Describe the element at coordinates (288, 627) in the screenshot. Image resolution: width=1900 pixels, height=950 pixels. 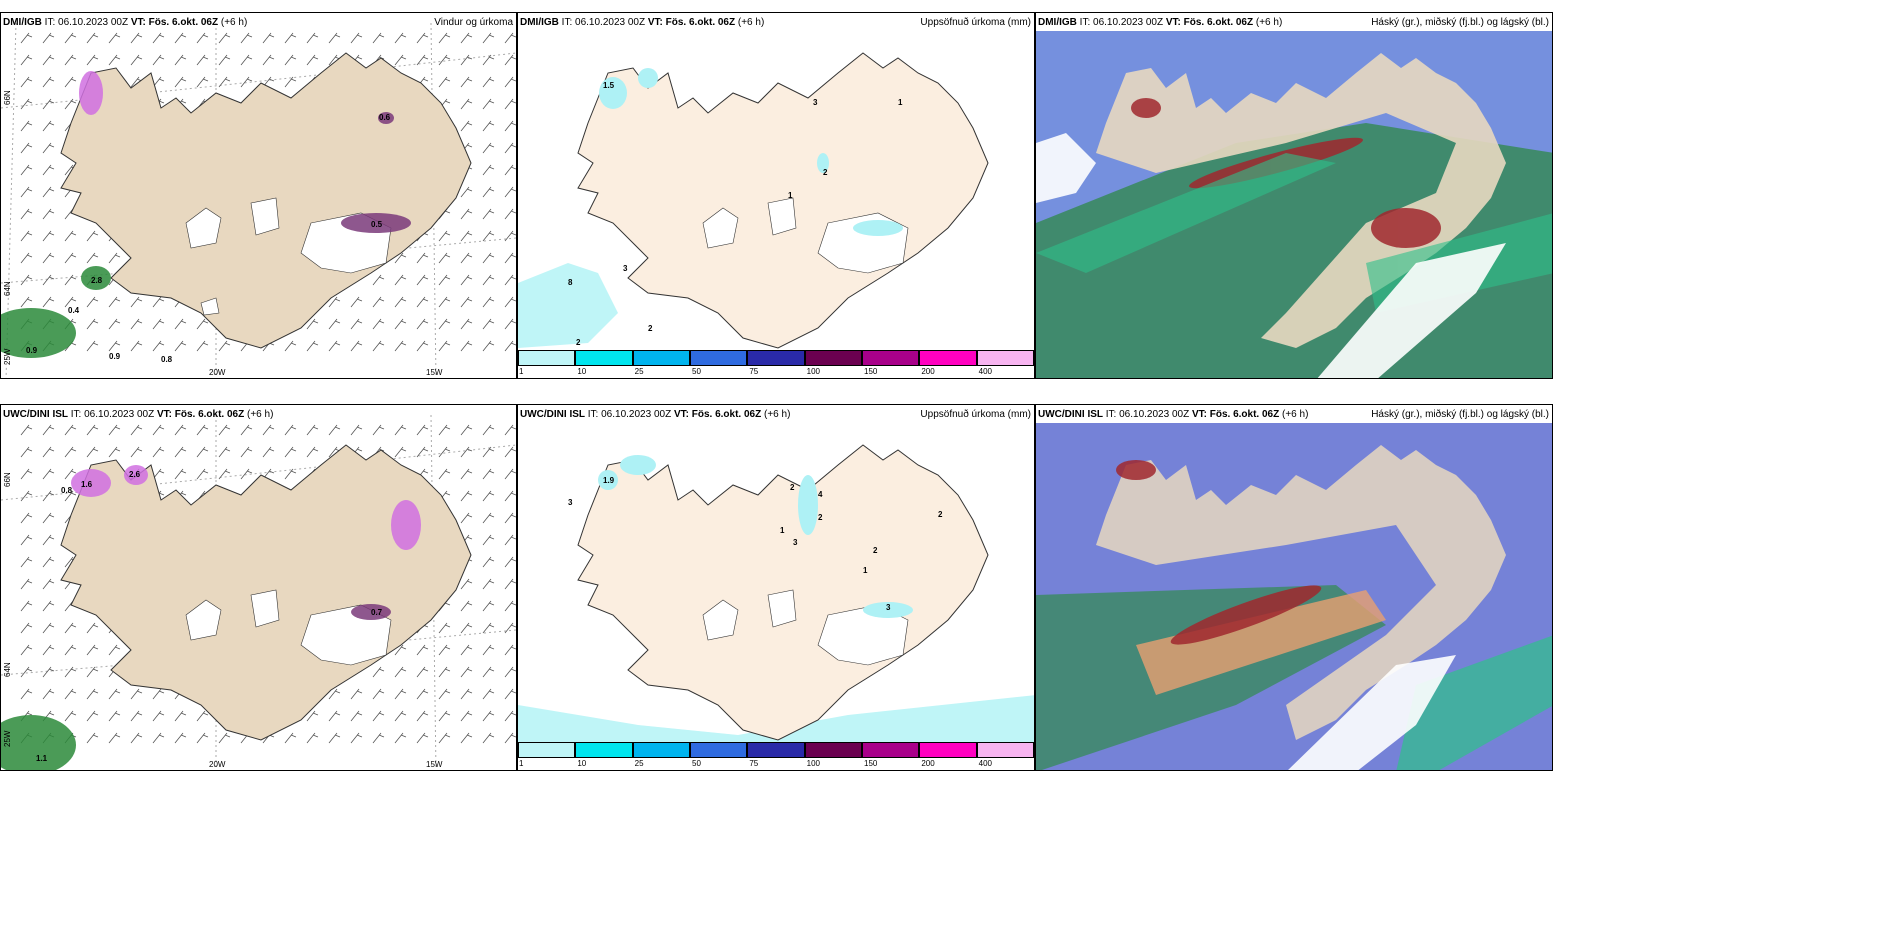
I see `glaciers` at that location.